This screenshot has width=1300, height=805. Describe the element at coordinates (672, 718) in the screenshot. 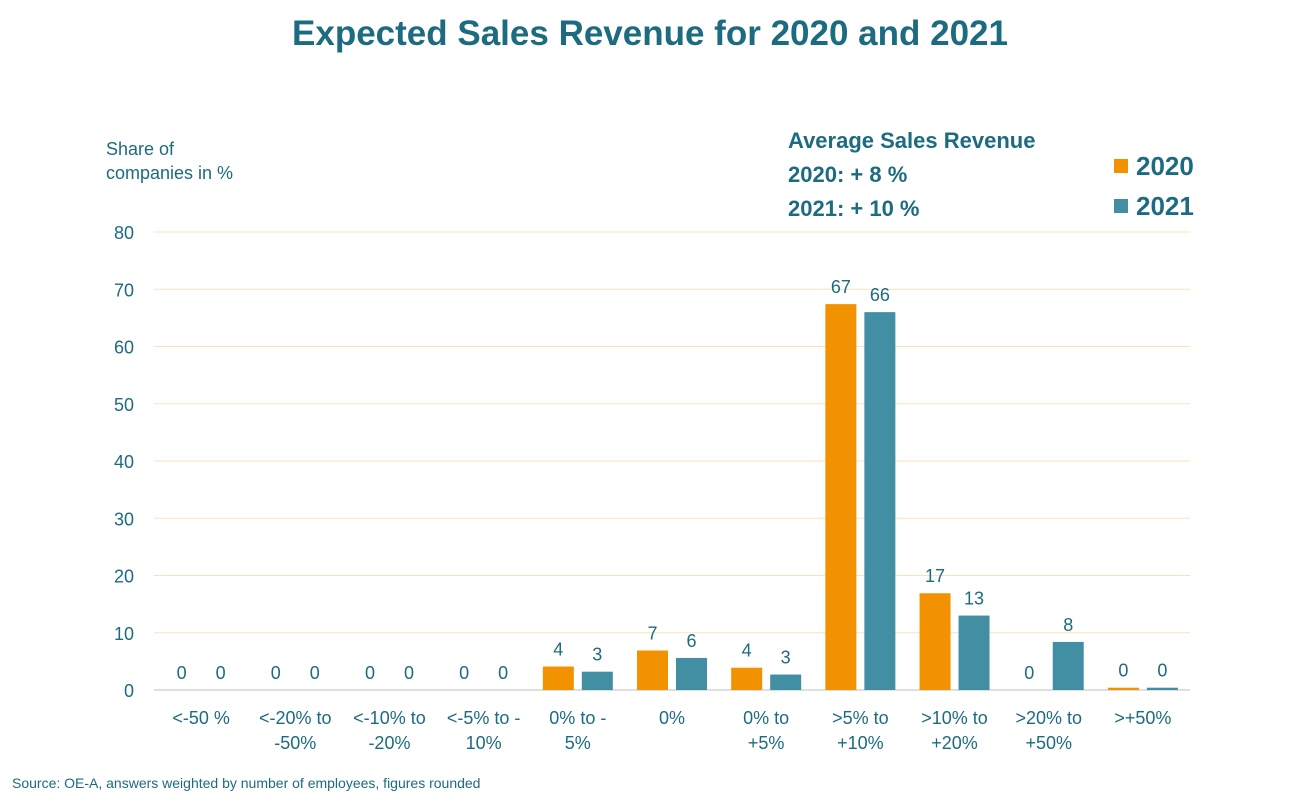

I see `x-tick-label-5-line-0: 0%` at that location.